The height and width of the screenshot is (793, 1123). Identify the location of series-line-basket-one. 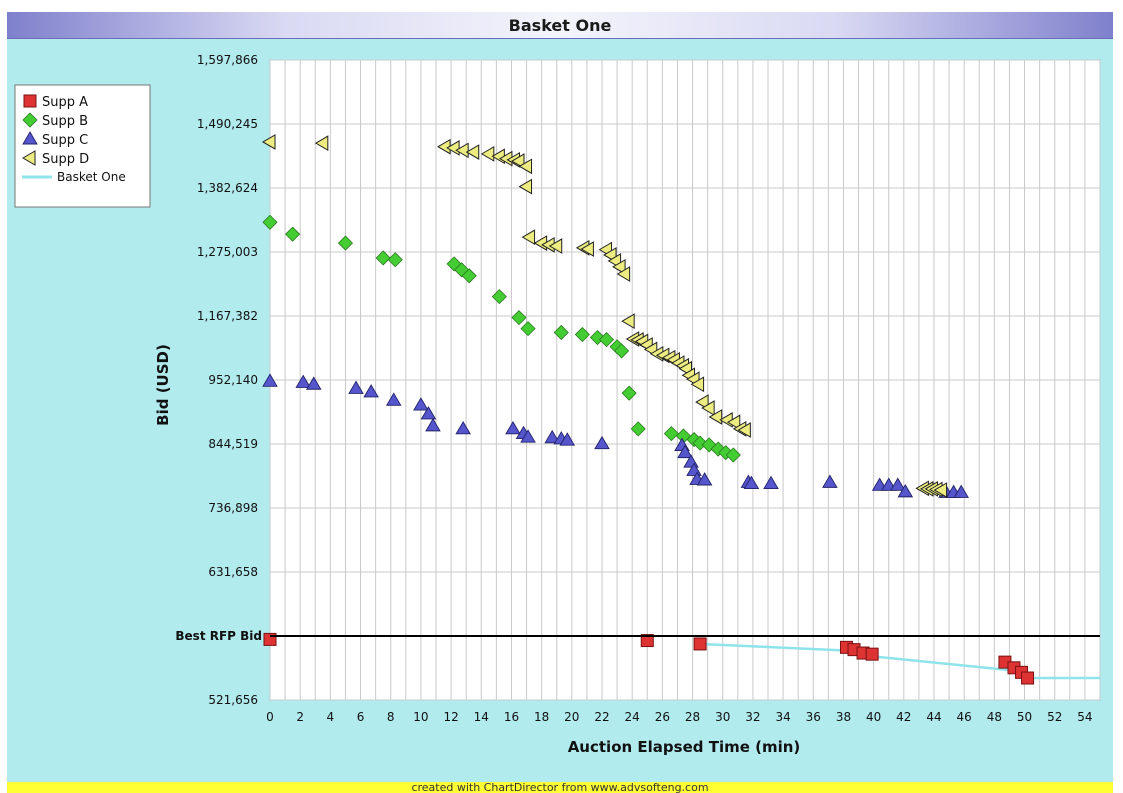
(900, 661).